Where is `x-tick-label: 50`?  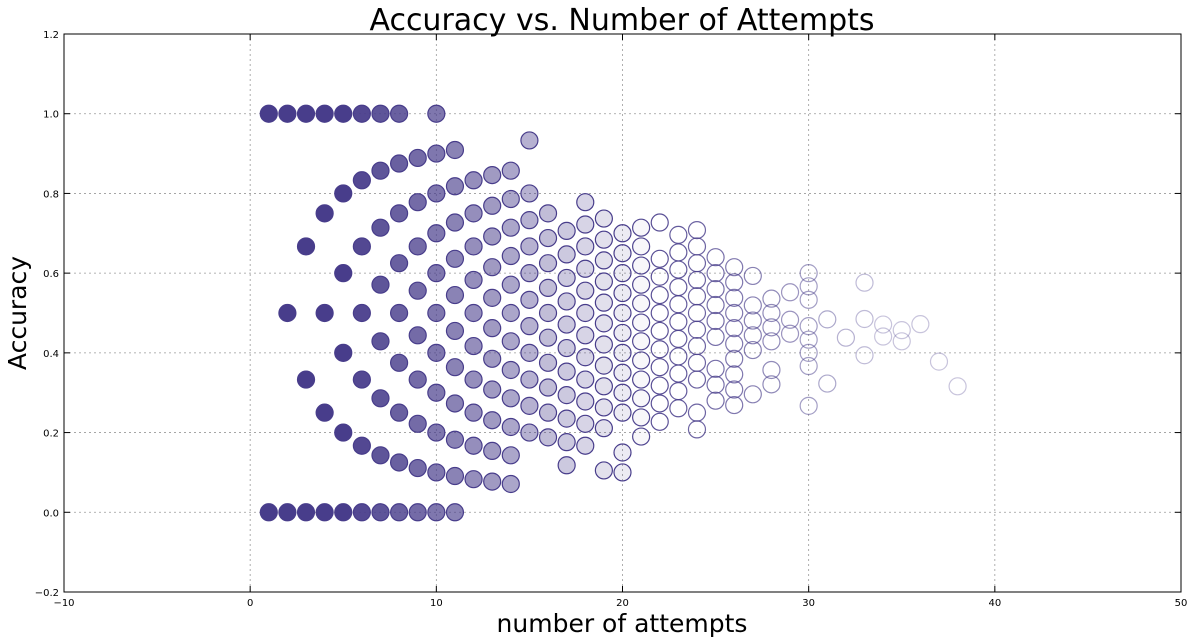
x-tick-label: 50 is located at coordinates (1181, 603).